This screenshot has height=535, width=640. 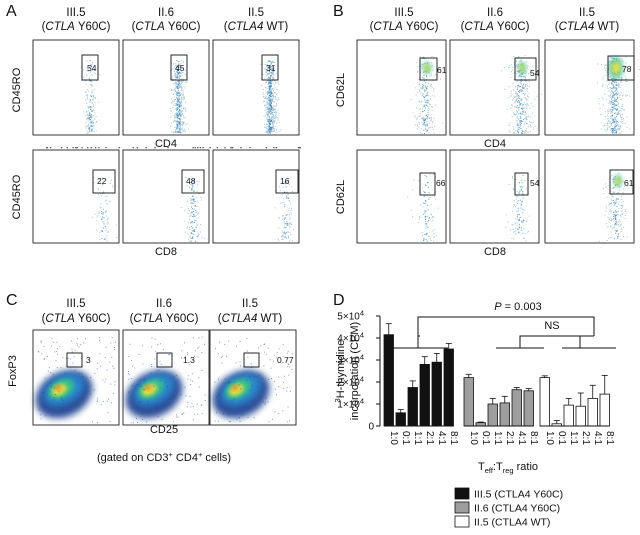 I want to click on panel-a-row2-gate-1-value: 22, so click(x=102, y=181).